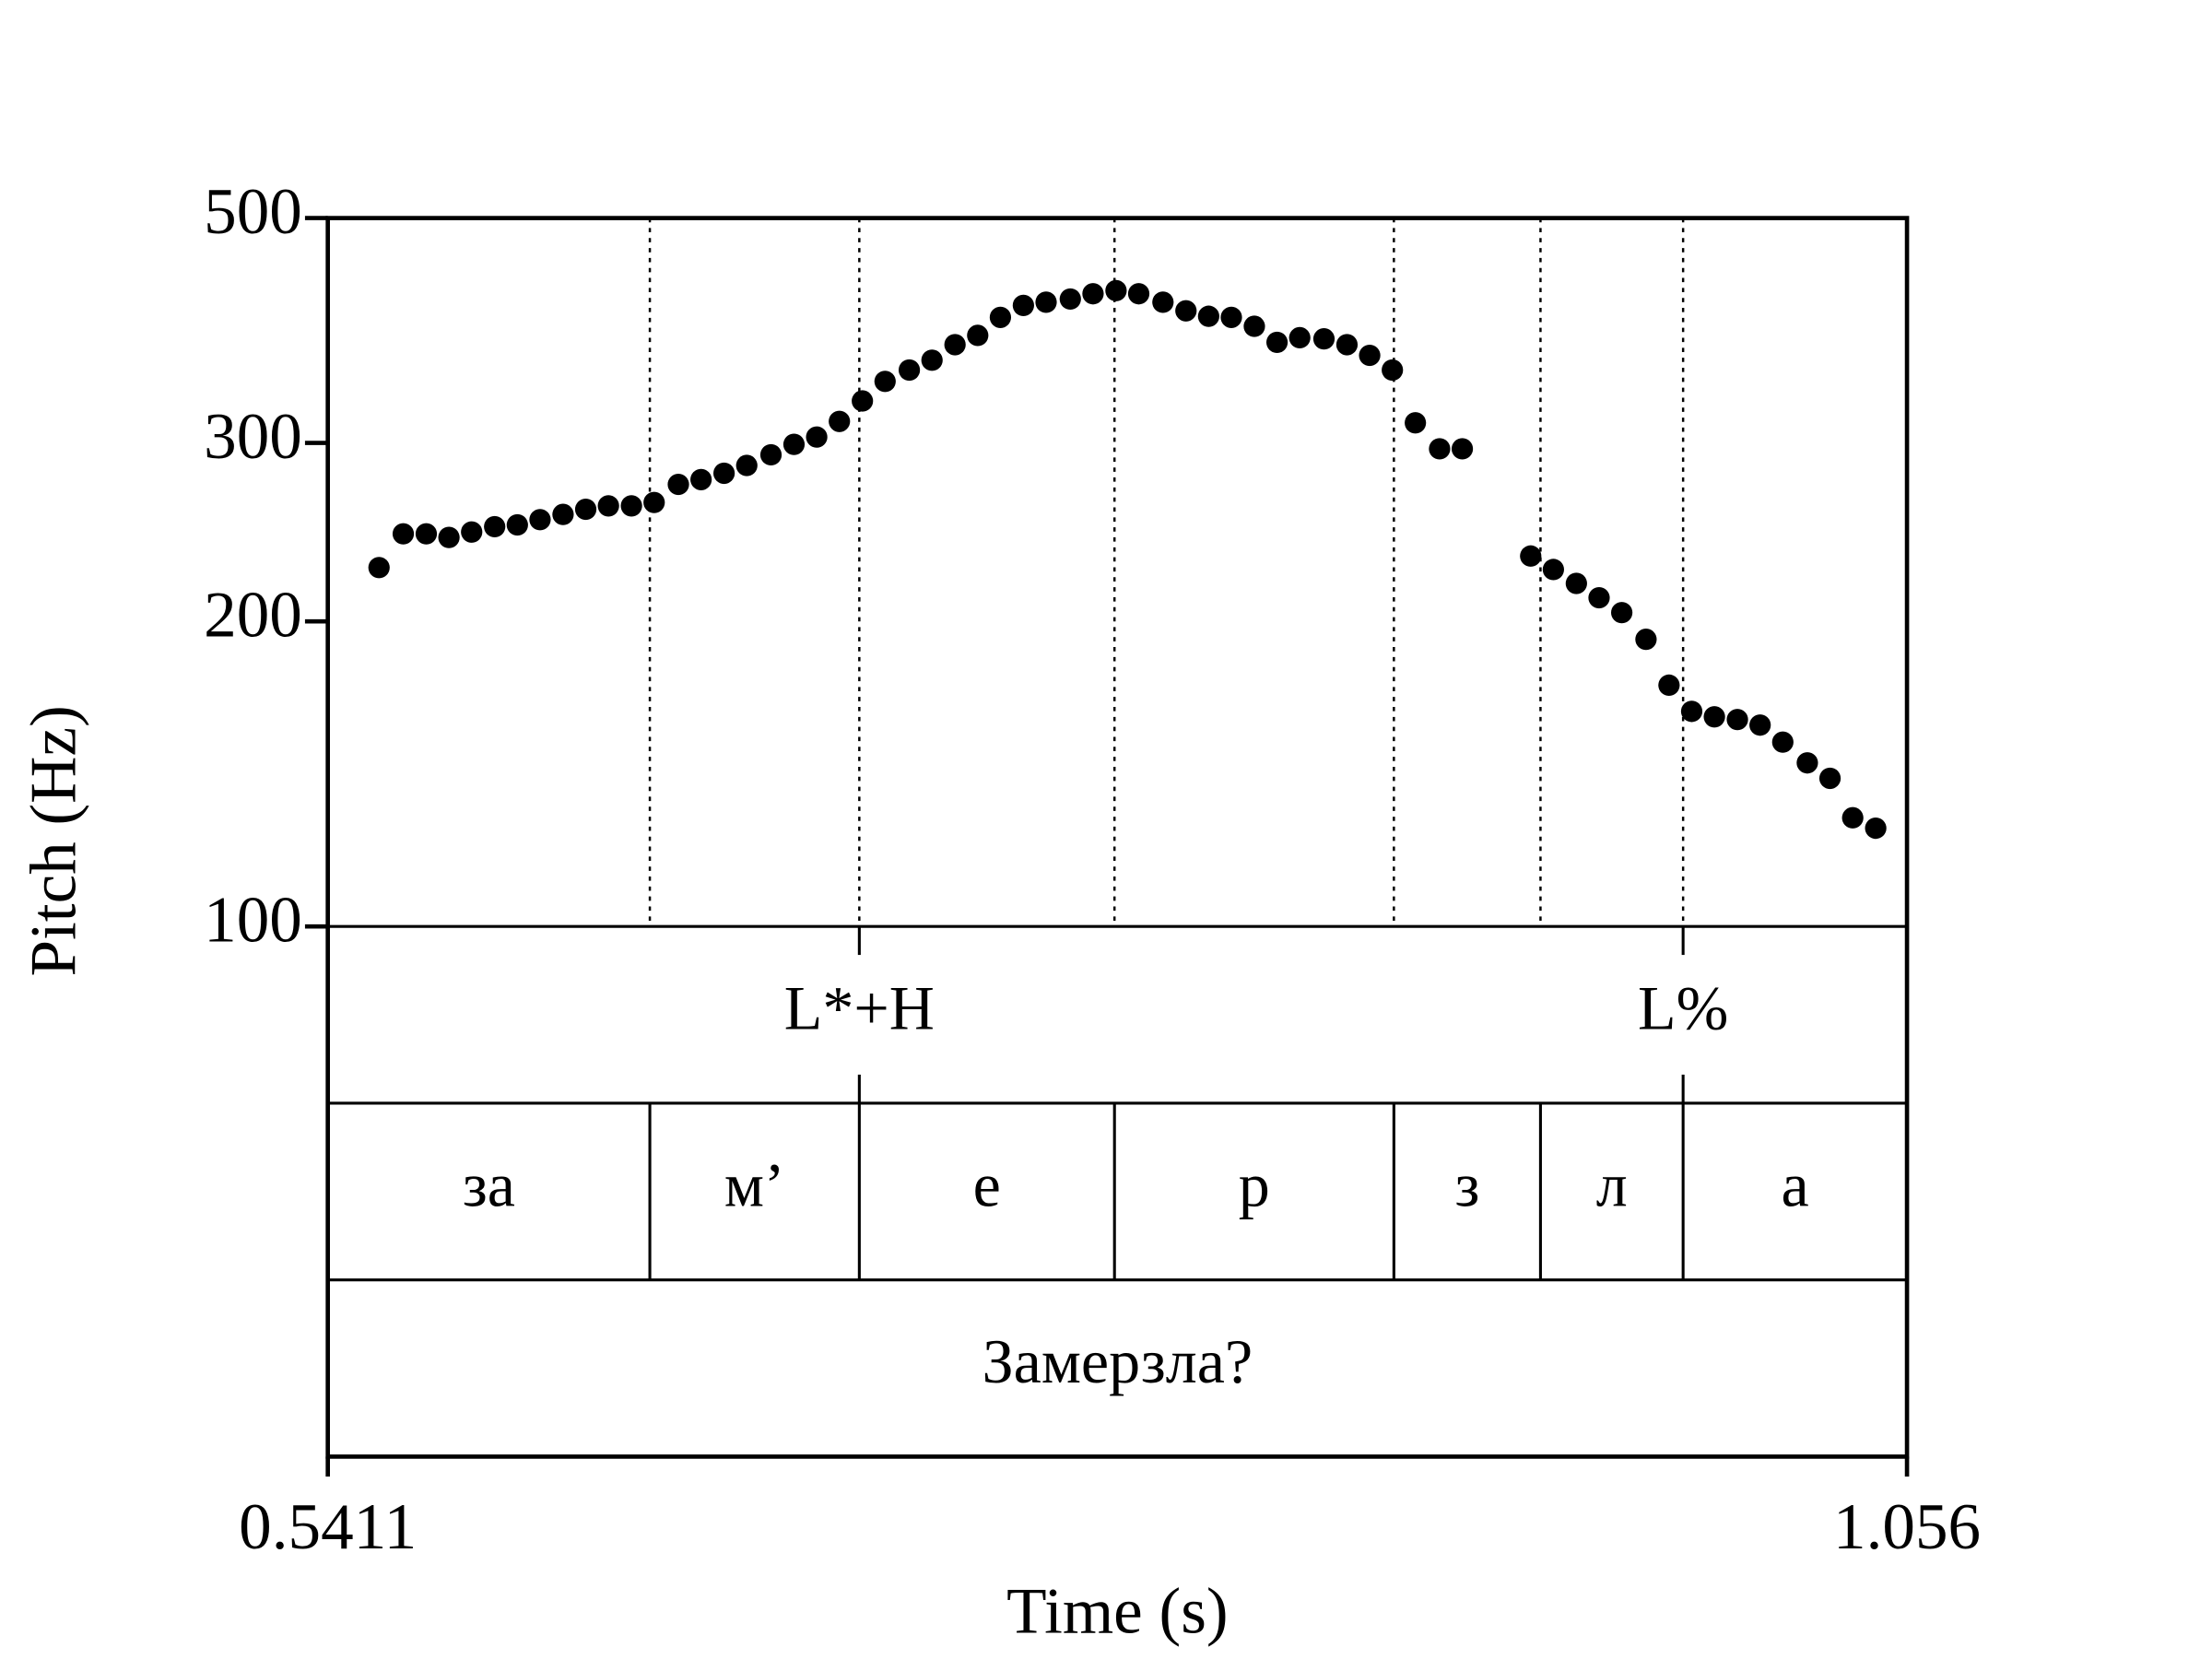  Describe the element at coordinates (1907, 1527) in the screenshot. I see `x-tick-label: 1.056` at that location.